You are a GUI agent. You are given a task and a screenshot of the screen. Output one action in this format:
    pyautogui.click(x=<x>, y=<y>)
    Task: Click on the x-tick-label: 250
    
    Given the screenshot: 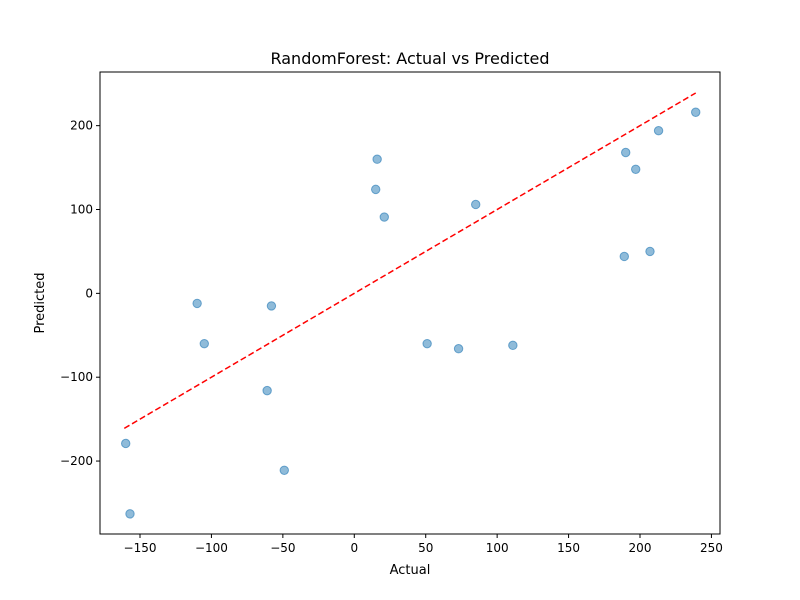 What is the action you would take?
    pyautogui.click(x=711, y=548)
    